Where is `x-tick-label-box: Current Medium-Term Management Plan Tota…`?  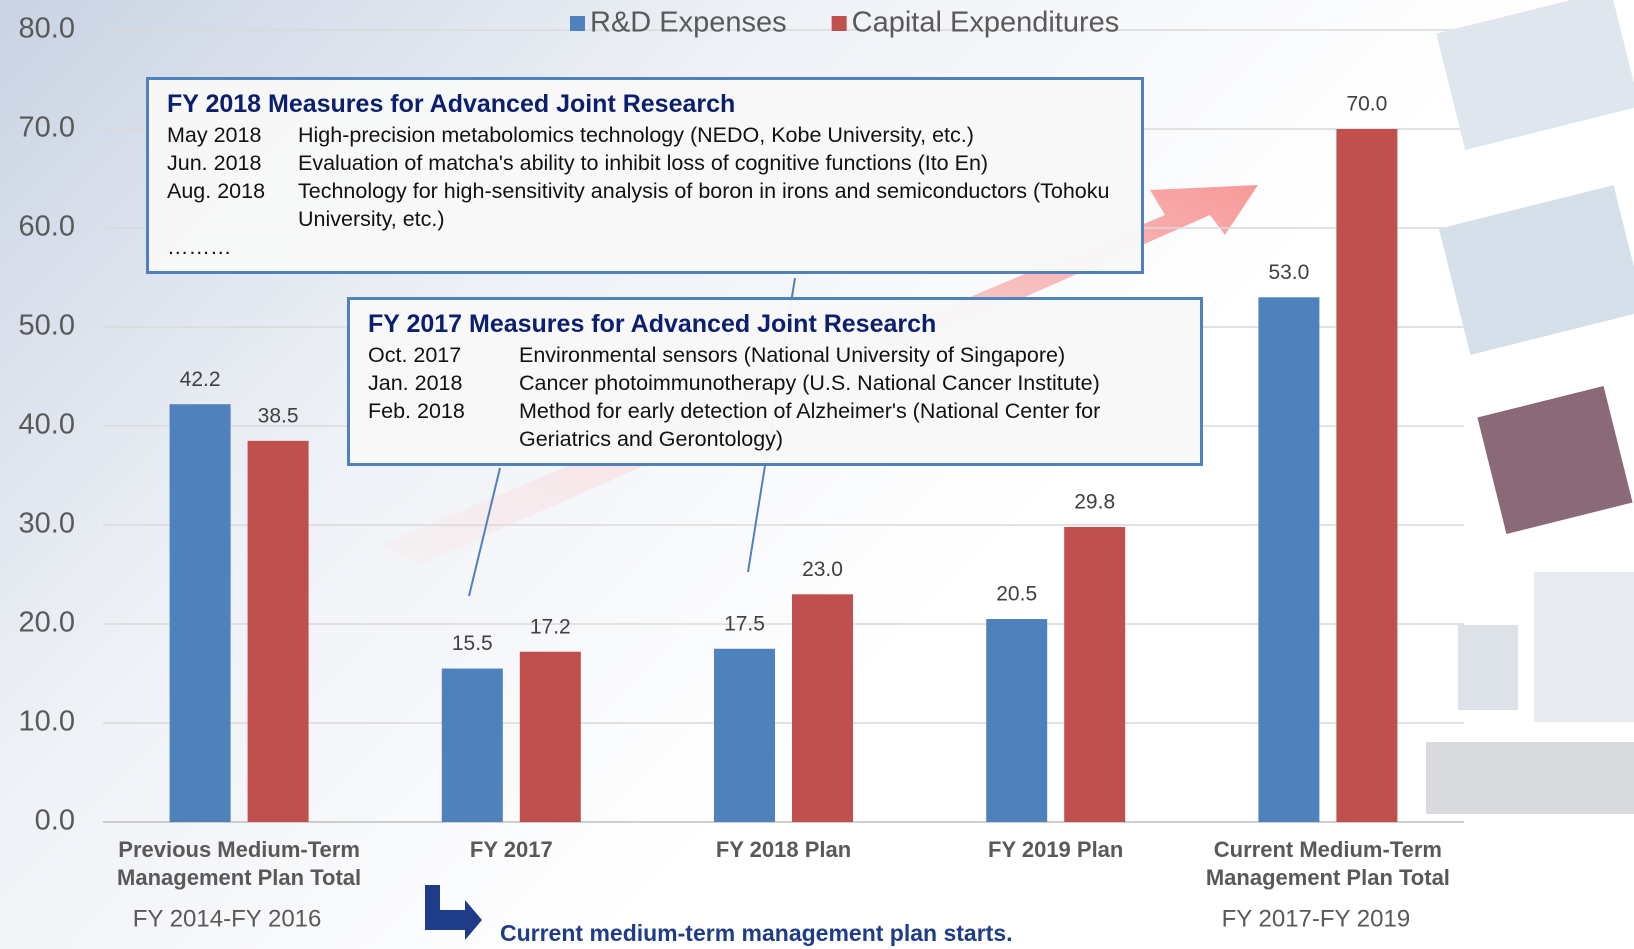
x-tick-label-box: Current Medium-Term Management Plan Tota… is located at coordinates (1327, 863).